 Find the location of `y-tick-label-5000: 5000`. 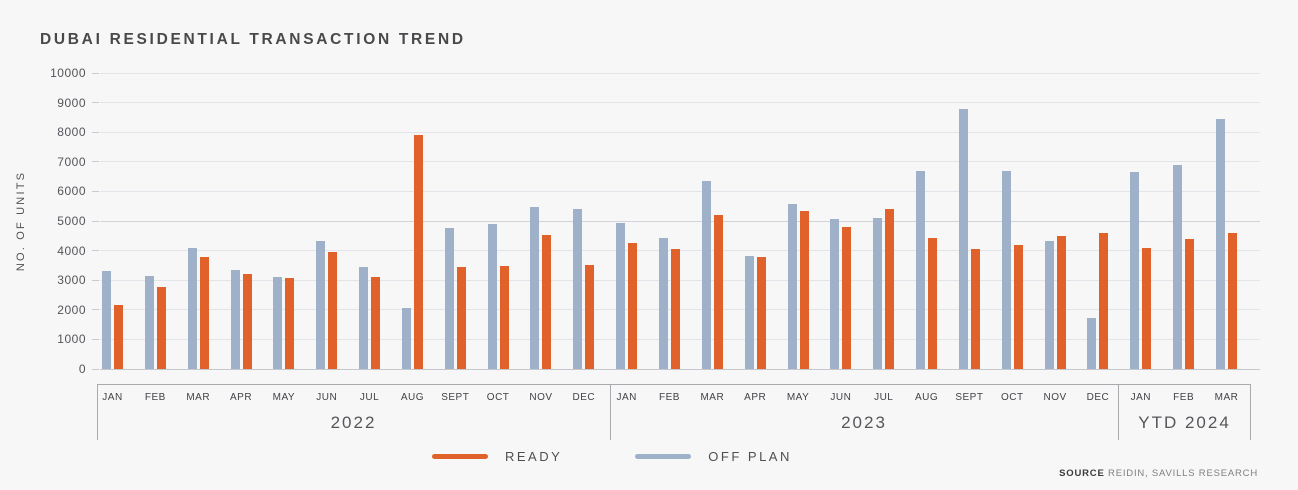

y-tick-label-5000: 5000 is located at coordinates (71, 221).